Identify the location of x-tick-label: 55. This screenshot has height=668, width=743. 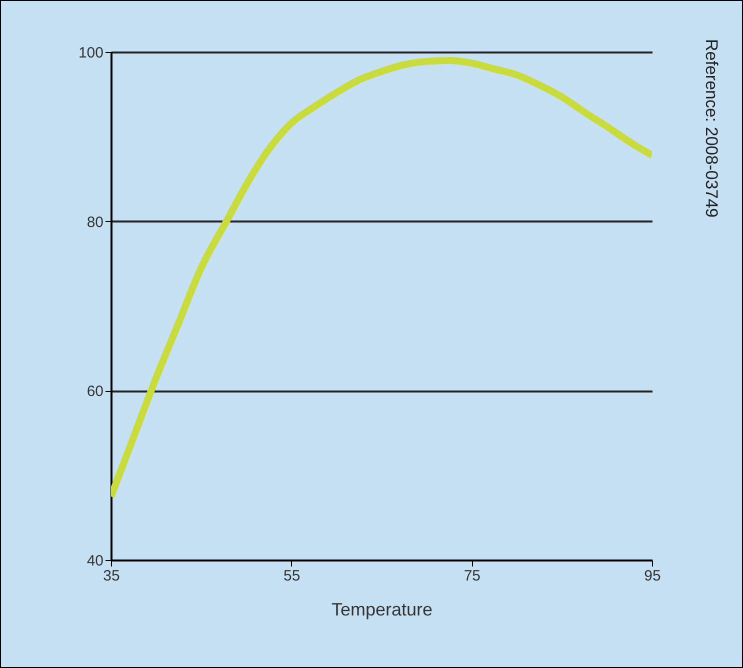
(291, 576).